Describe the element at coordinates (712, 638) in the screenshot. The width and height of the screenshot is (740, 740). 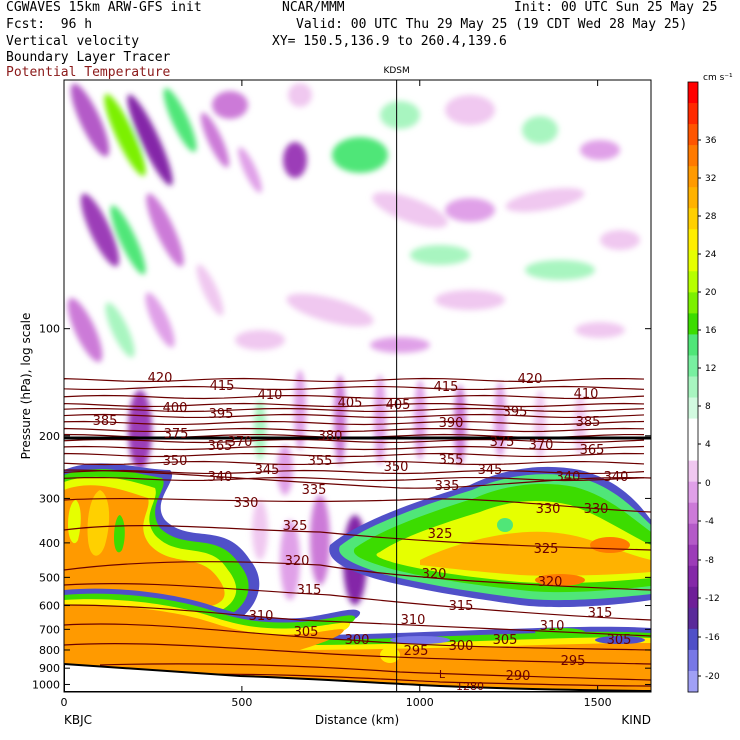
I see `colorbar-tick-label: -16` at that location.